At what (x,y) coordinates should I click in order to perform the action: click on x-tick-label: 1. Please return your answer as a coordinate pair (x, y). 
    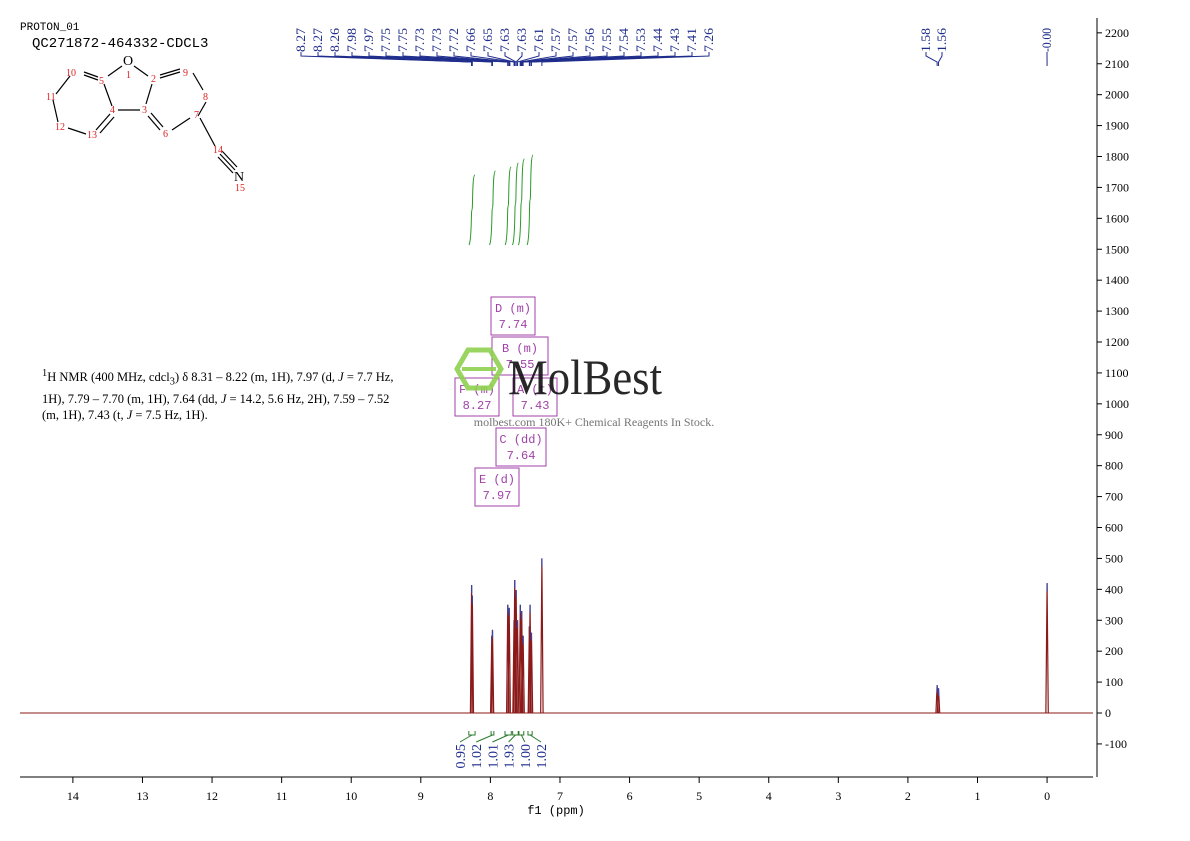
    Looking at the image, I should click on (977, 796).